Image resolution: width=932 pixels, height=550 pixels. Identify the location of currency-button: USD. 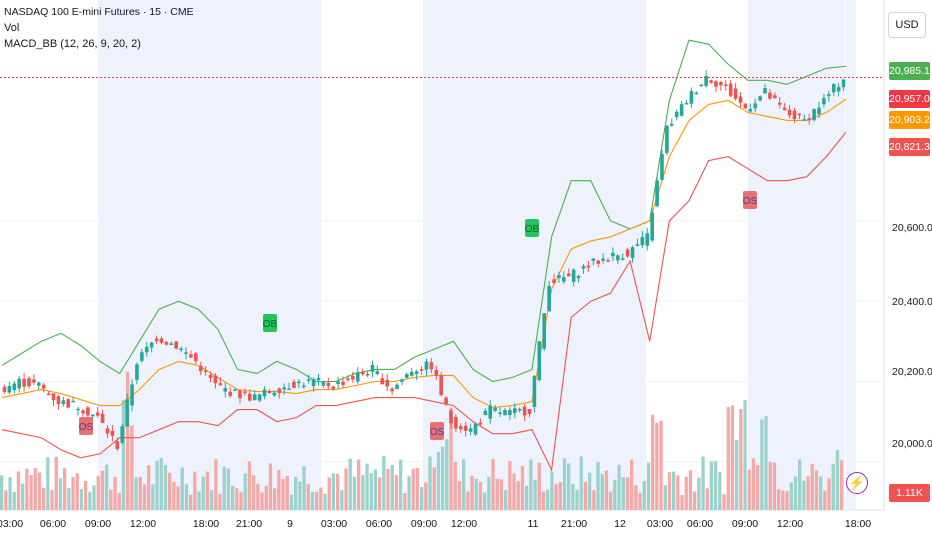
(907, 25).